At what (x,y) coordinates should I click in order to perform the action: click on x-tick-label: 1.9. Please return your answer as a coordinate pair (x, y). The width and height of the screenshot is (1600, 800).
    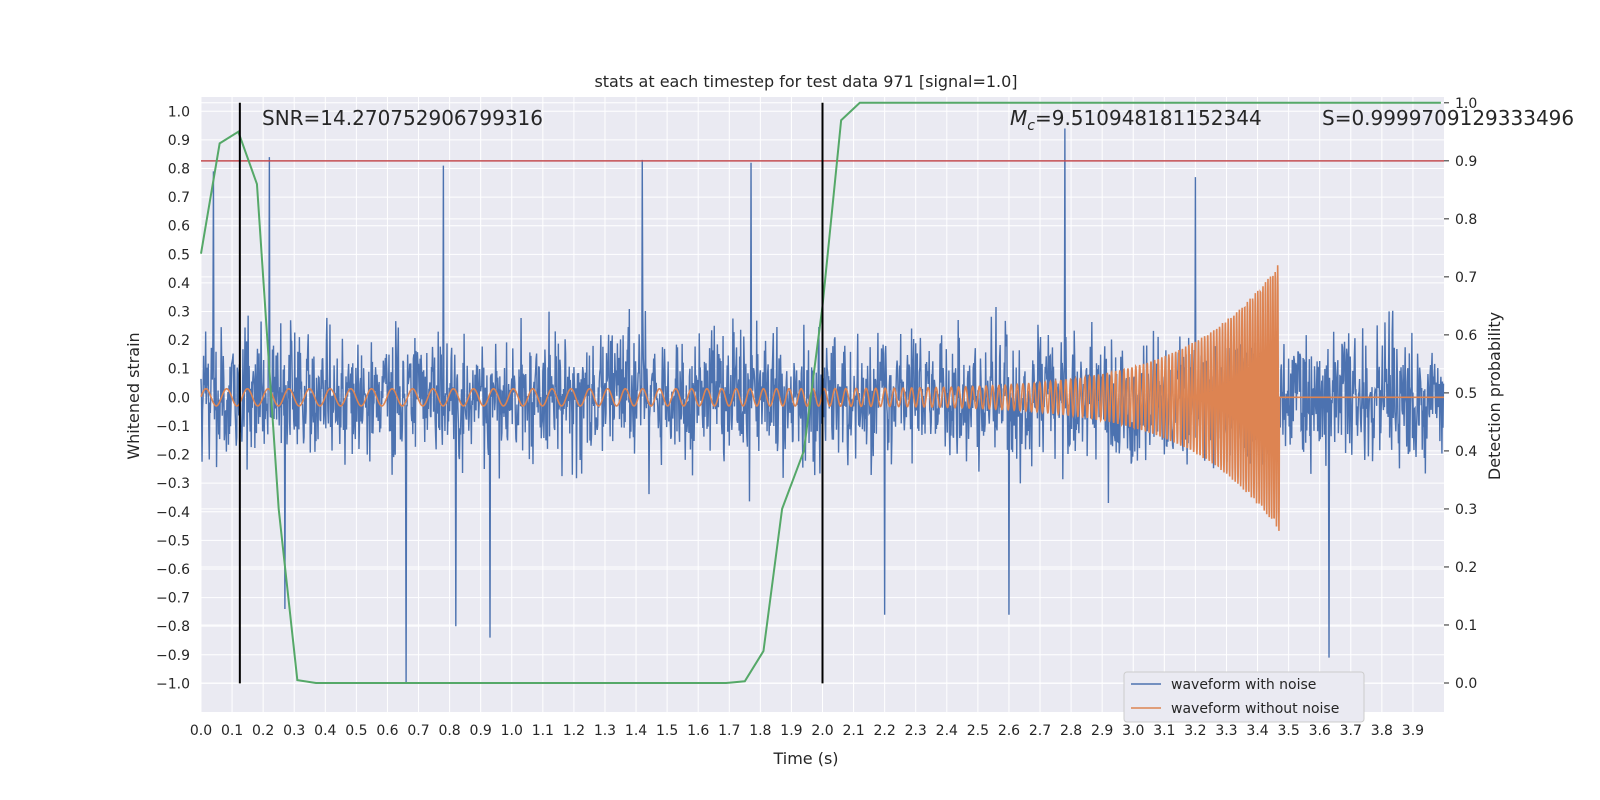
    Looking at the image, I should click on (791, 731).